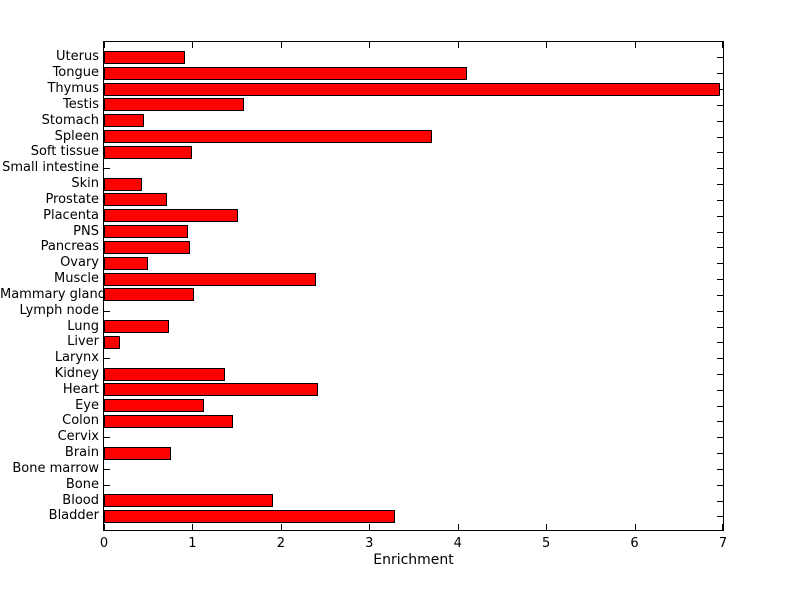 The width and height of the screenshot is (800, 599). What do you see at coordinates (72, 199) in the screenshot?
I see `y-tick-label: Prostate` at bounding box center [72, 199].